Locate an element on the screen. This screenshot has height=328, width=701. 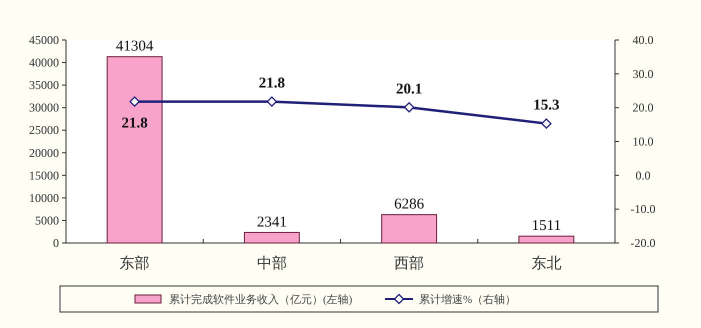
data-label: 15.3 is located at coordinates (546, 106).